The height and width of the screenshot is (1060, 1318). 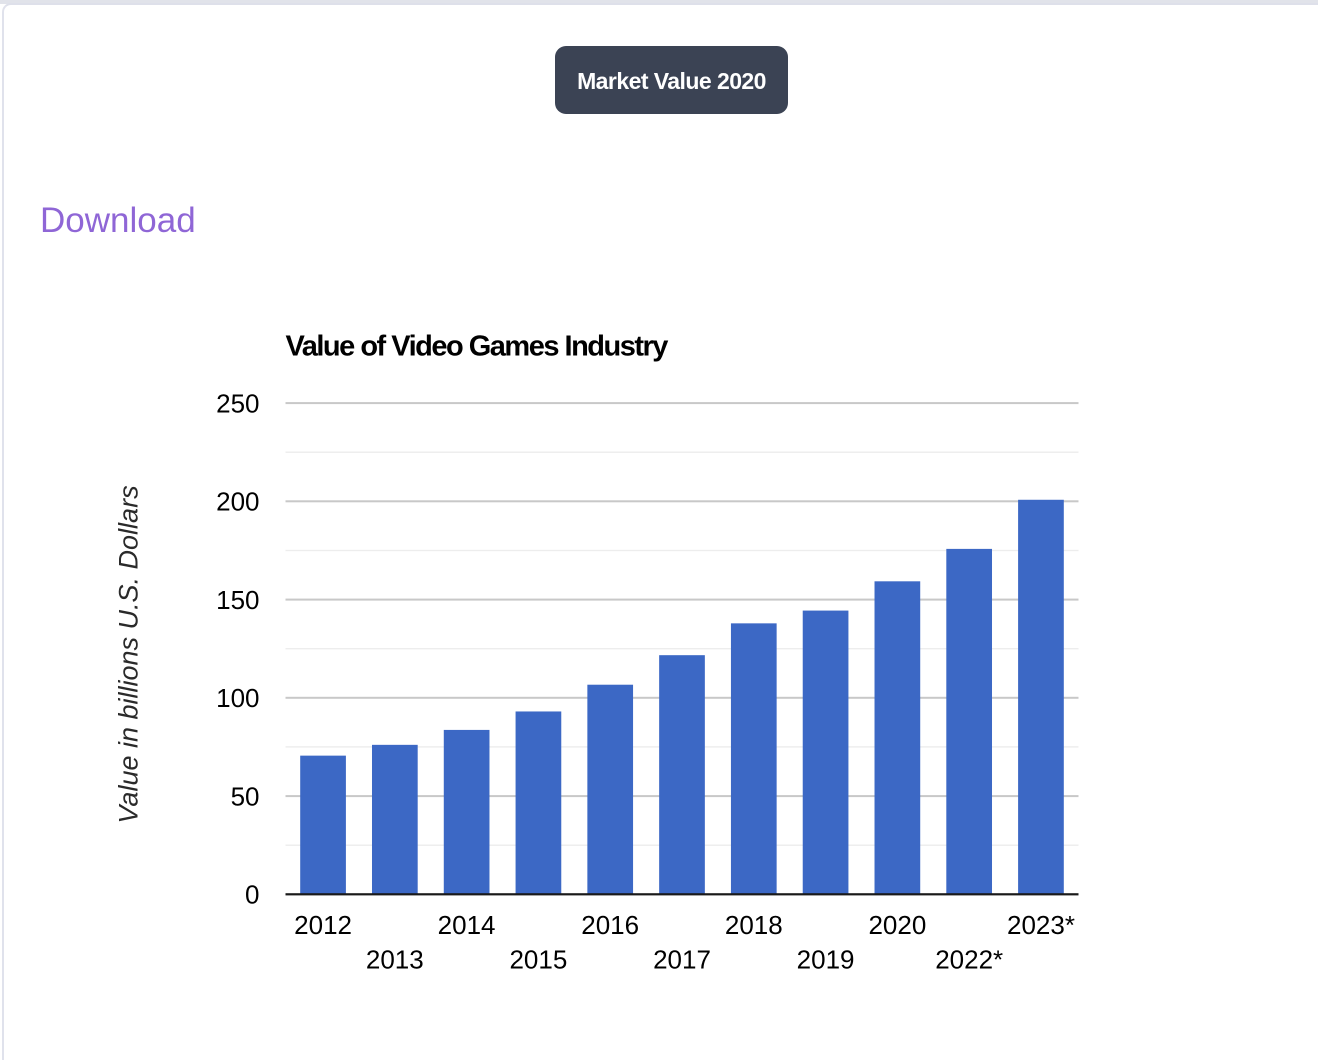 I want to click on svg-text: 2014, so click(x=467, y=925).